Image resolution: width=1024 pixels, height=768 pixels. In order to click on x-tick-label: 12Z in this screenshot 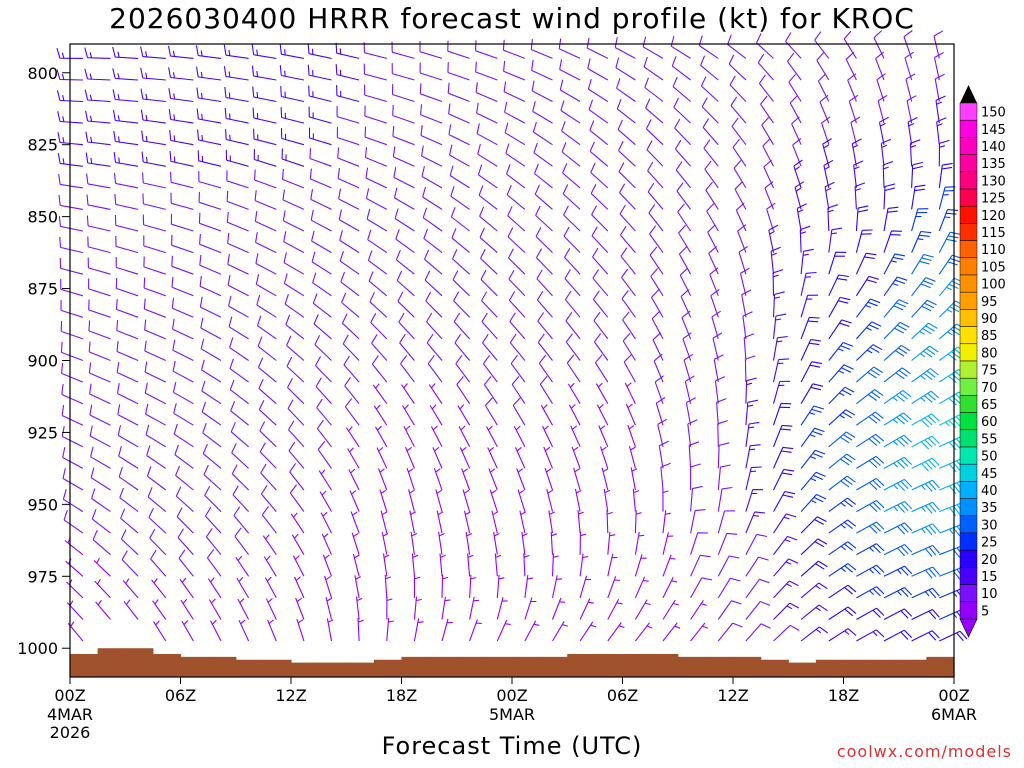, I will do `click(732, 695)`.